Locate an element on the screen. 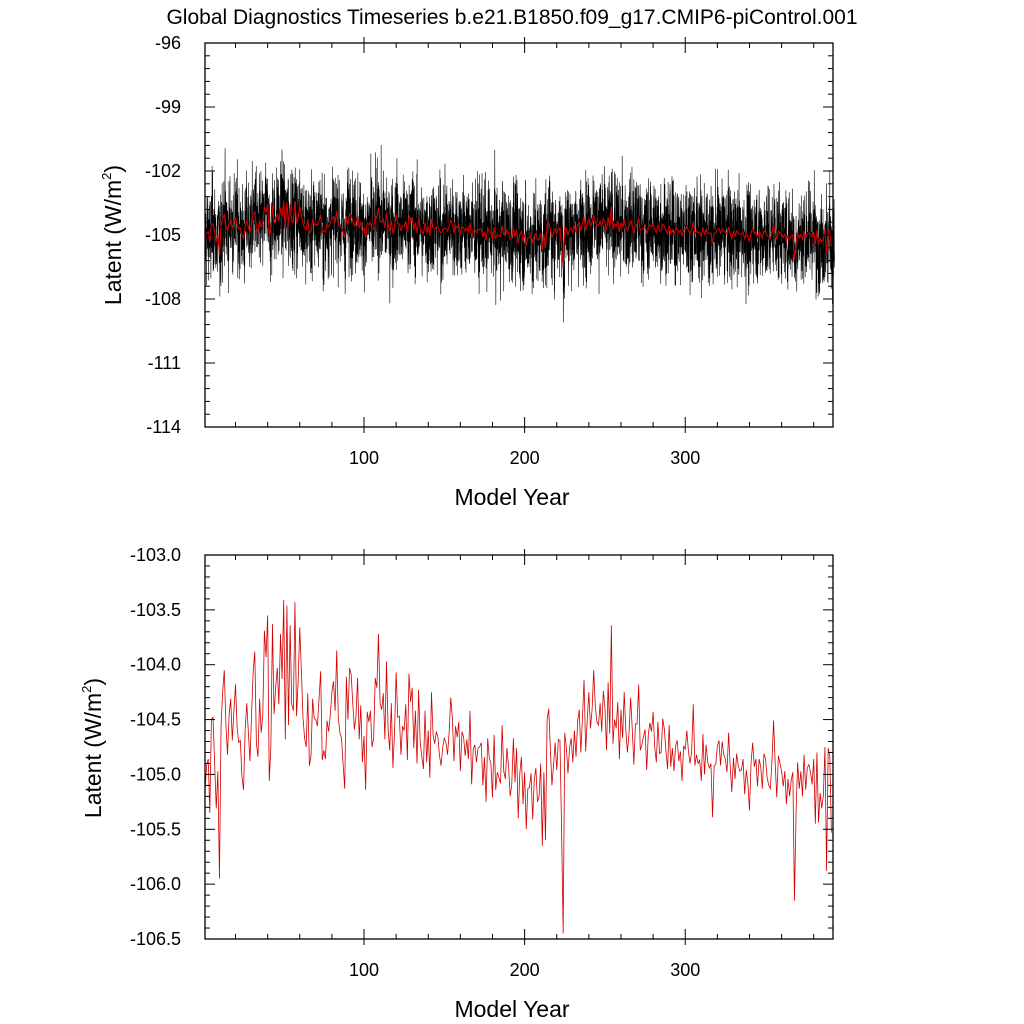 This screenshot has width=1024, height=1024. y-tick-label: -108 is located at coordinates (163, 299).